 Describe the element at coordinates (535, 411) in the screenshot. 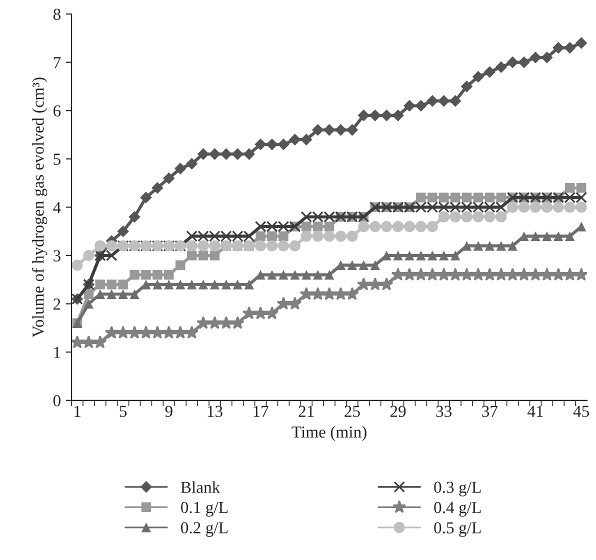

I see `x-tick-label: 41` at that location.